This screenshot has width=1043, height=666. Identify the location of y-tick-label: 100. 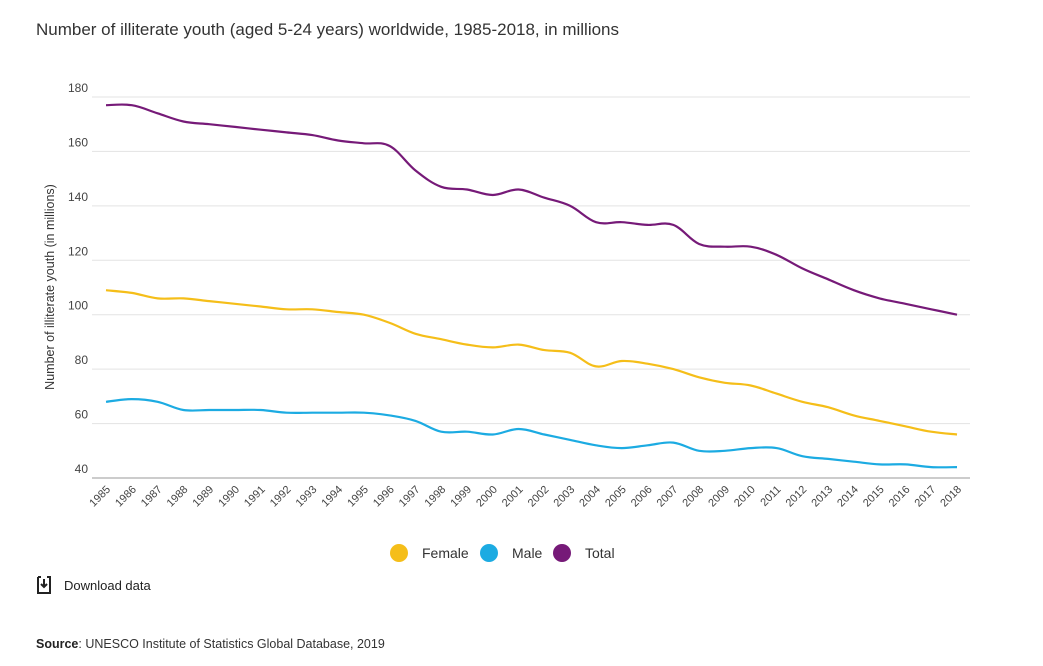
(78, 306).